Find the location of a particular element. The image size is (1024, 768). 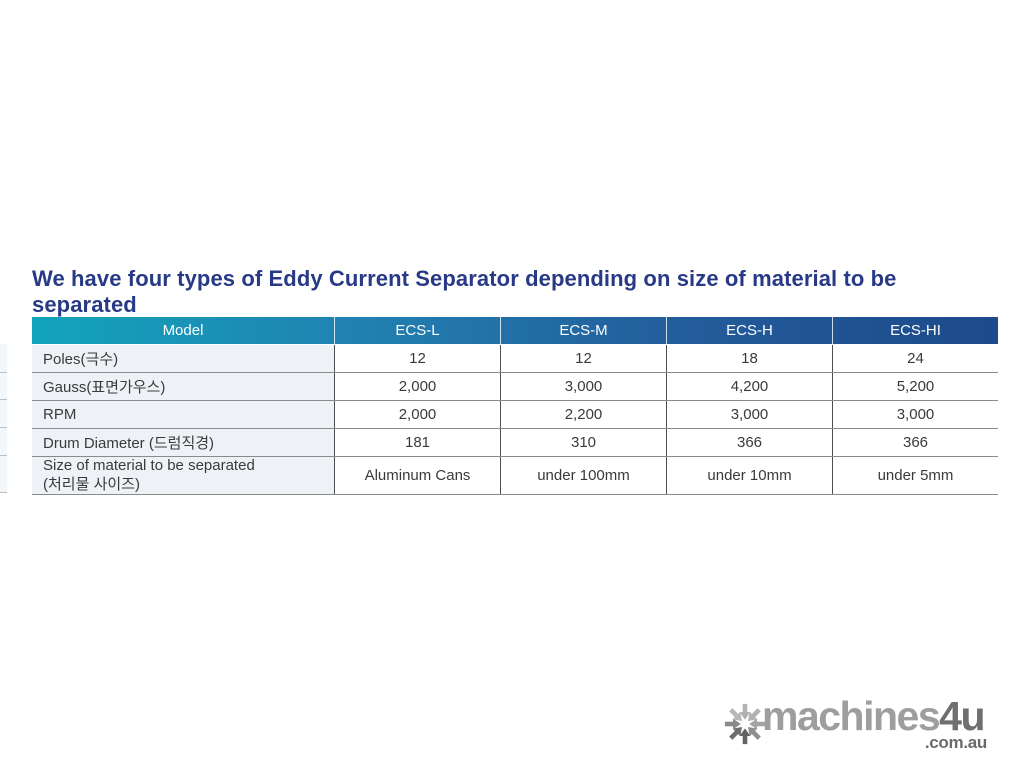

table-cell: 5,200 is located at coordinates (915, 386).